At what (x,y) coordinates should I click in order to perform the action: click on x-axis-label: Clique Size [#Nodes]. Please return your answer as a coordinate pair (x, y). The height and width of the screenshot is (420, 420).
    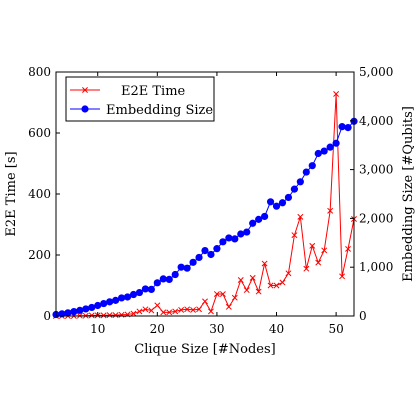
    Looking at the image, I should click on (204, 349).